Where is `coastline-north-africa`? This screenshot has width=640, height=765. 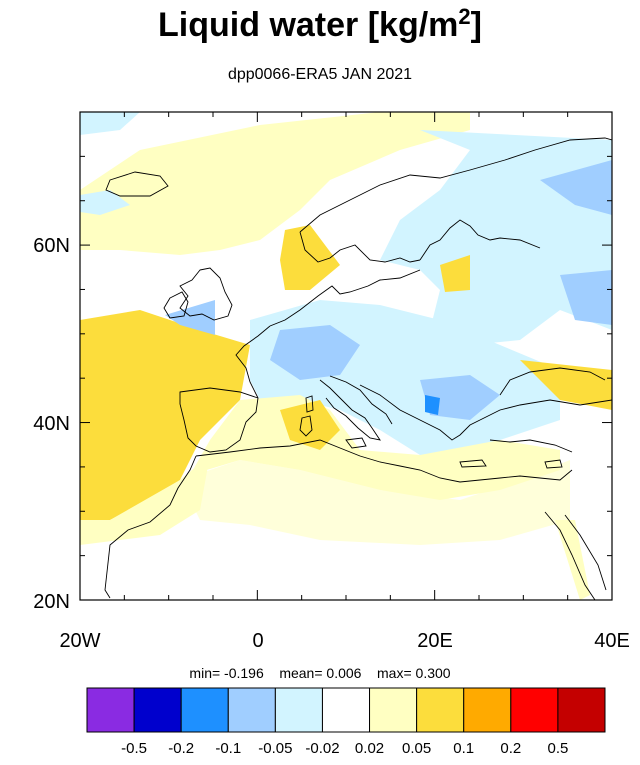
coastline-north-africa is located at coordinates (384, 461).